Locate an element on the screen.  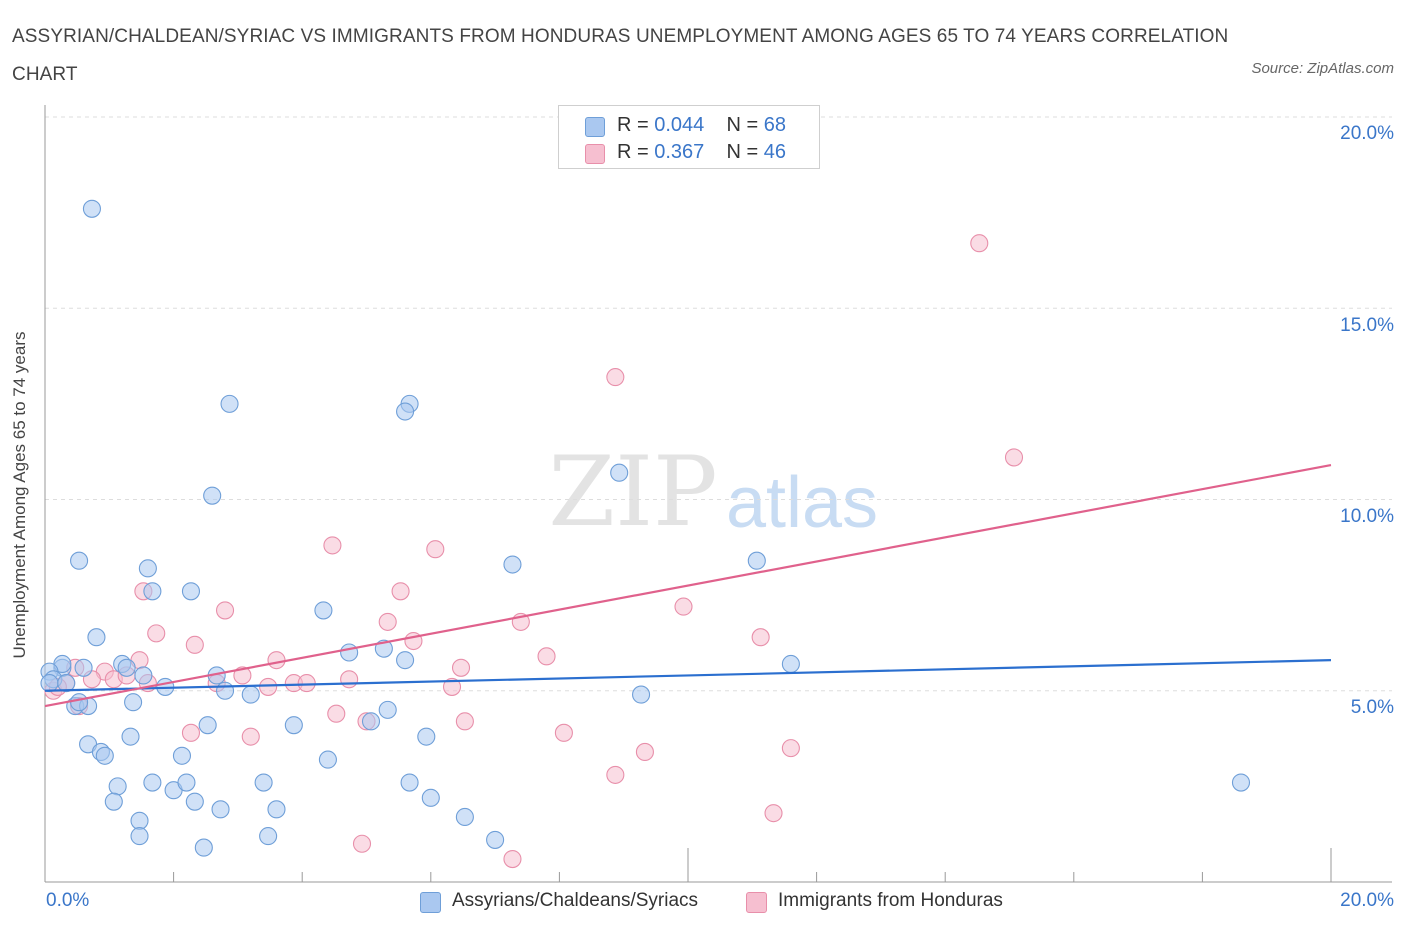
watermark: ZIP atlas is located at coordinates (713, 492).